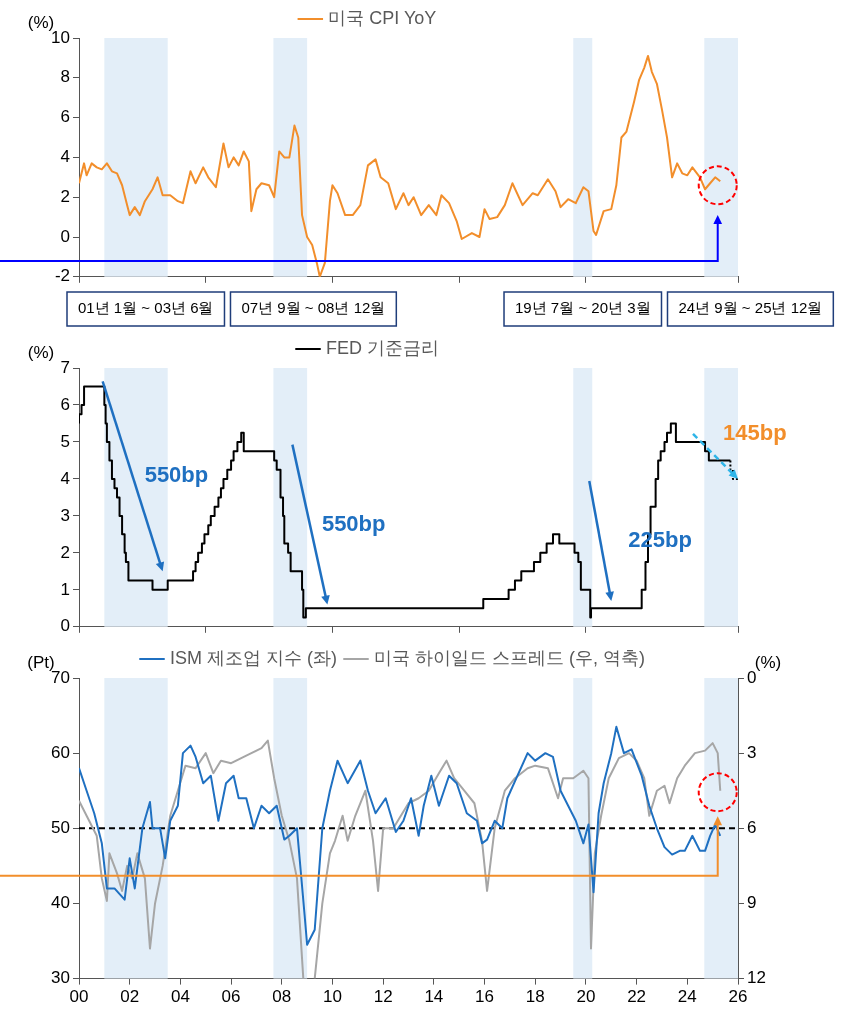  I want to click on legend-label: ISM 제조업 지수 (좌), so click(254, 657).